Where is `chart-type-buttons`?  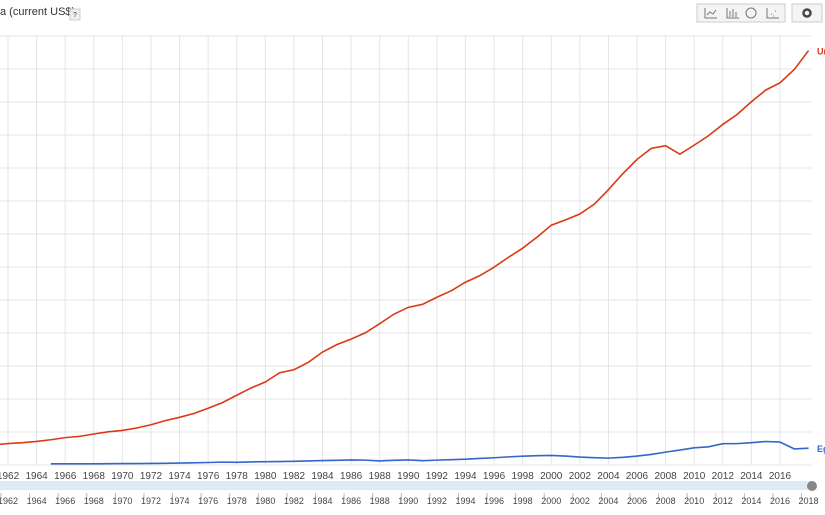
chart-type-buttons is located at coordinates (741, 13).